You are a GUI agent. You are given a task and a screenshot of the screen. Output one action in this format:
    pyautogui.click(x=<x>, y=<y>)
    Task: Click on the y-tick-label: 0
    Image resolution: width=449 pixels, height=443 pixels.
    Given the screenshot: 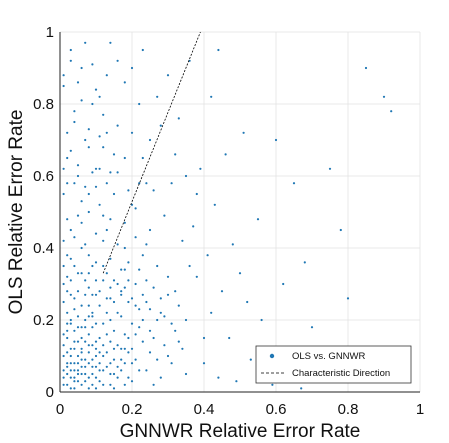 What is the action you would take?
    pyautogui.click(x=50, y=392)
    